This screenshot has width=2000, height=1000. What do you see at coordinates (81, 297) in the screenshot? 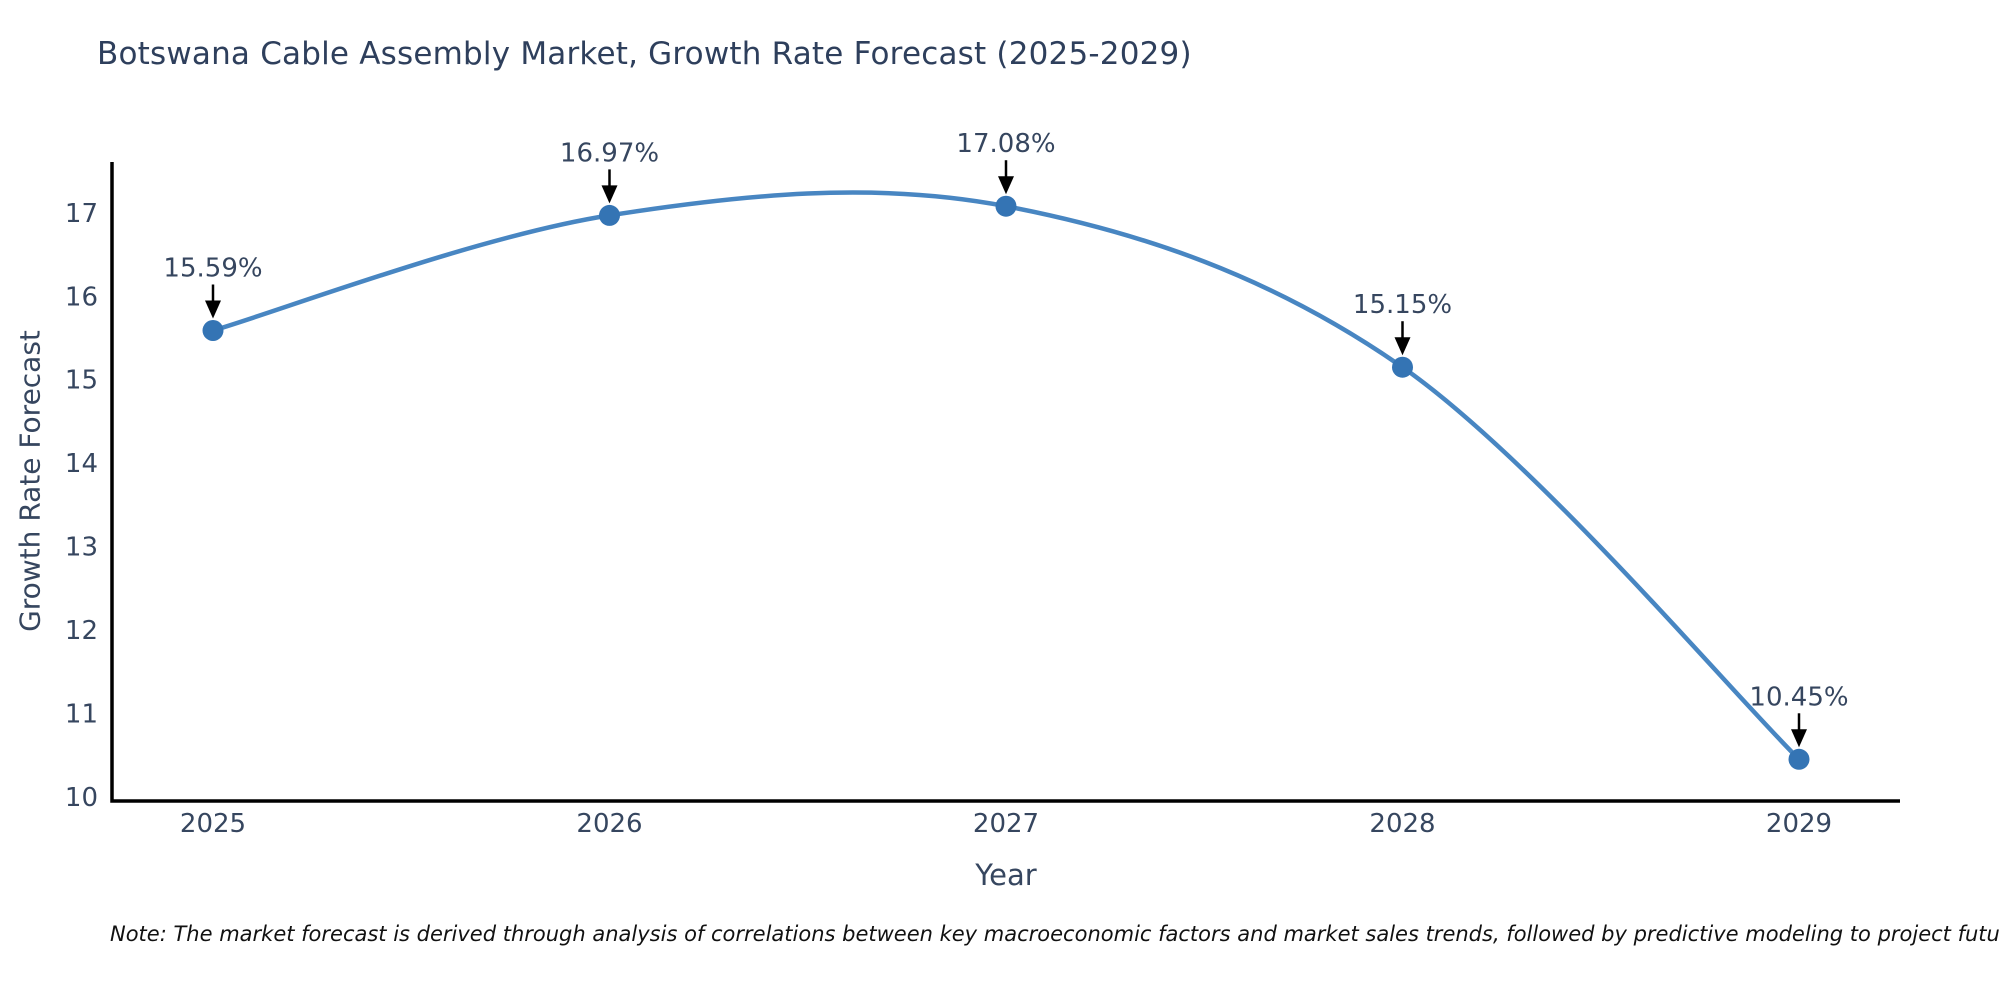
I see `y-tick-label: 16` at bounding box center [81, 297].